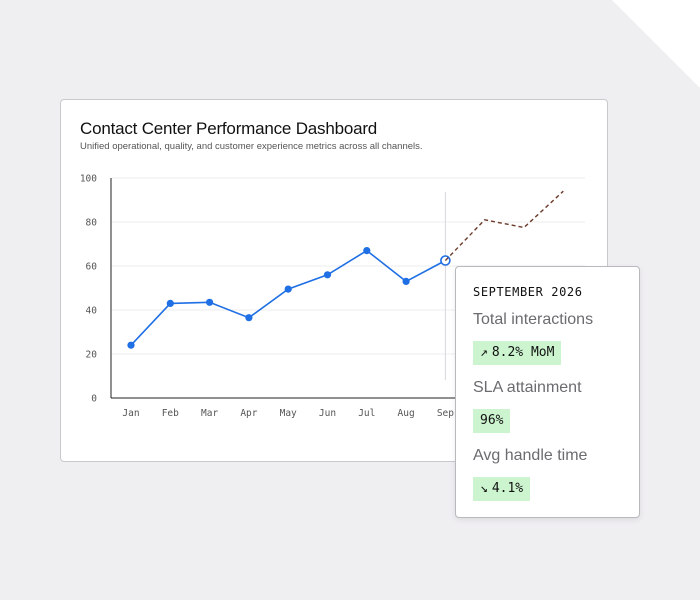 The image size is (700, 600). What do you see at coordinates (527, 387) in the screenshot?
I see `tooltip-label-sla-attainment: SLA attainment` at bounding box center [527, 387].